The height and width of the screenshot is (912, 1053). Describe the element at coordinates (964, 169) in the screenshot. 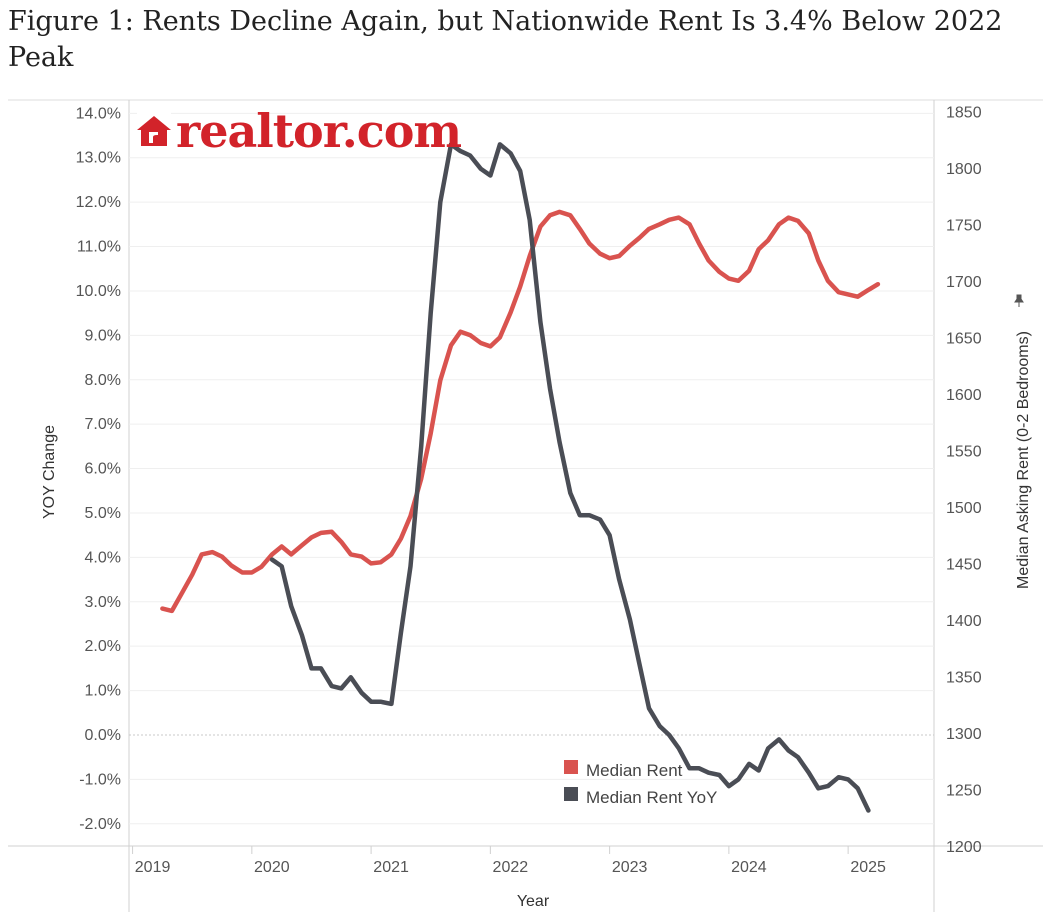

I see `right-tick-label: 1800` at that location.